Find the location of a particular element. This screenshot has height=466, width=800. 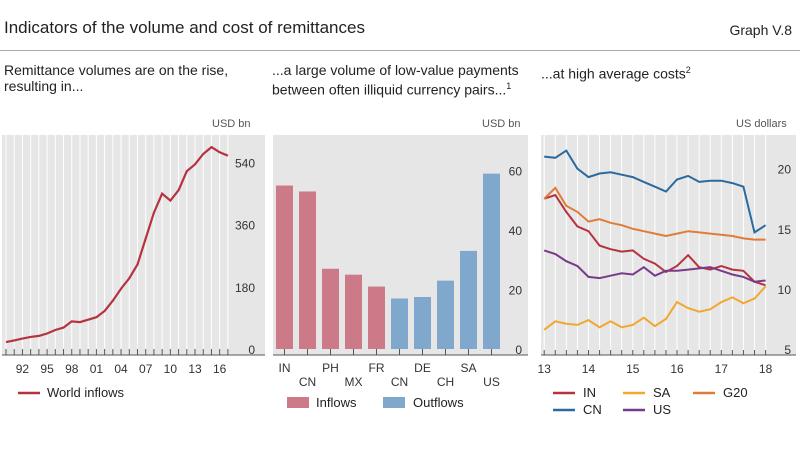

panel2-x-tick-label: IN is located at coordinates (285, 368).